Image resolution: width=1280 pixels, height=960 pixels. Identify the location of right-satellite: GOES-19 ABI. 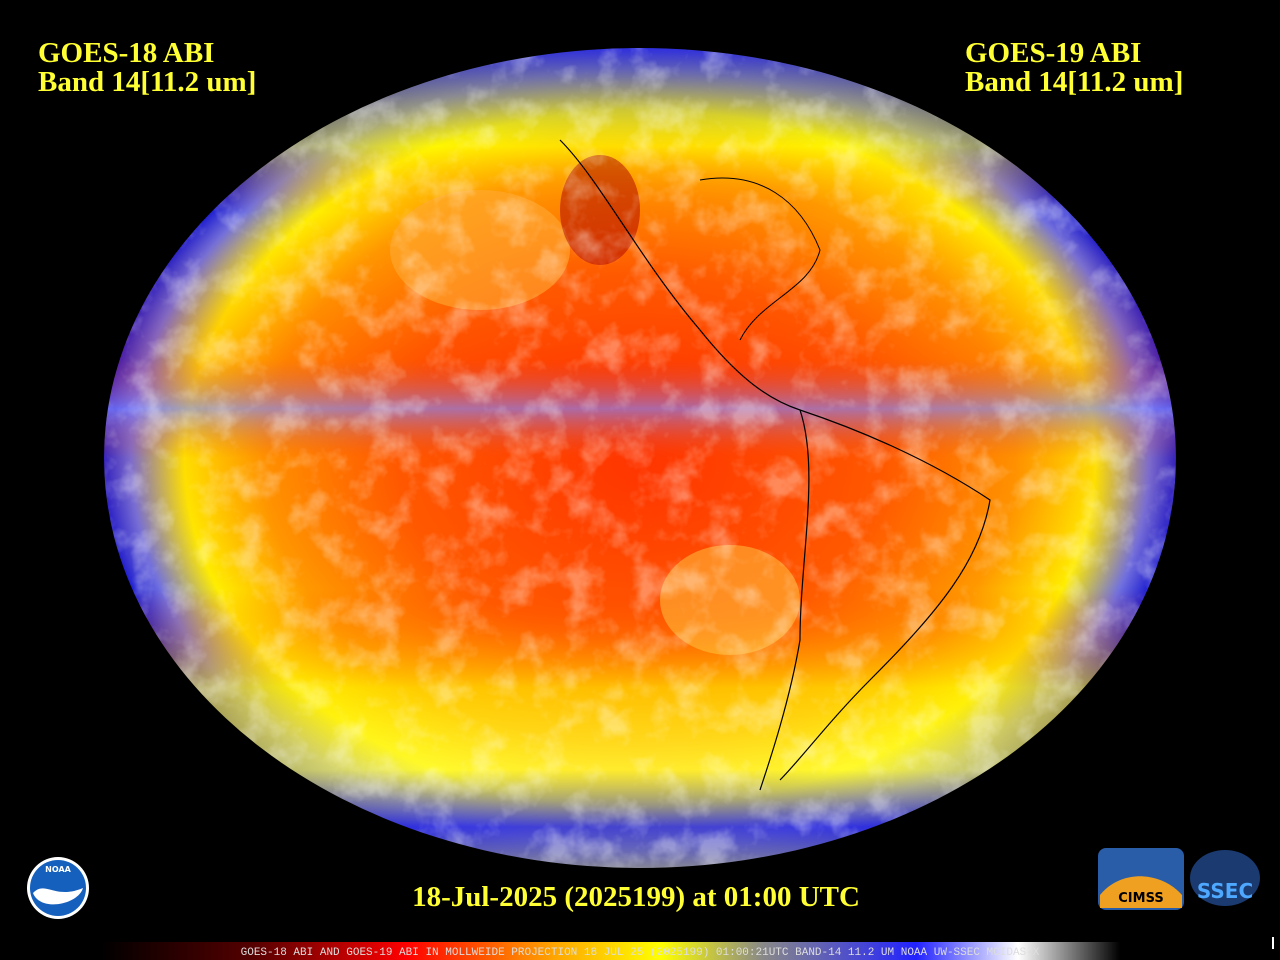
(1053, 53).